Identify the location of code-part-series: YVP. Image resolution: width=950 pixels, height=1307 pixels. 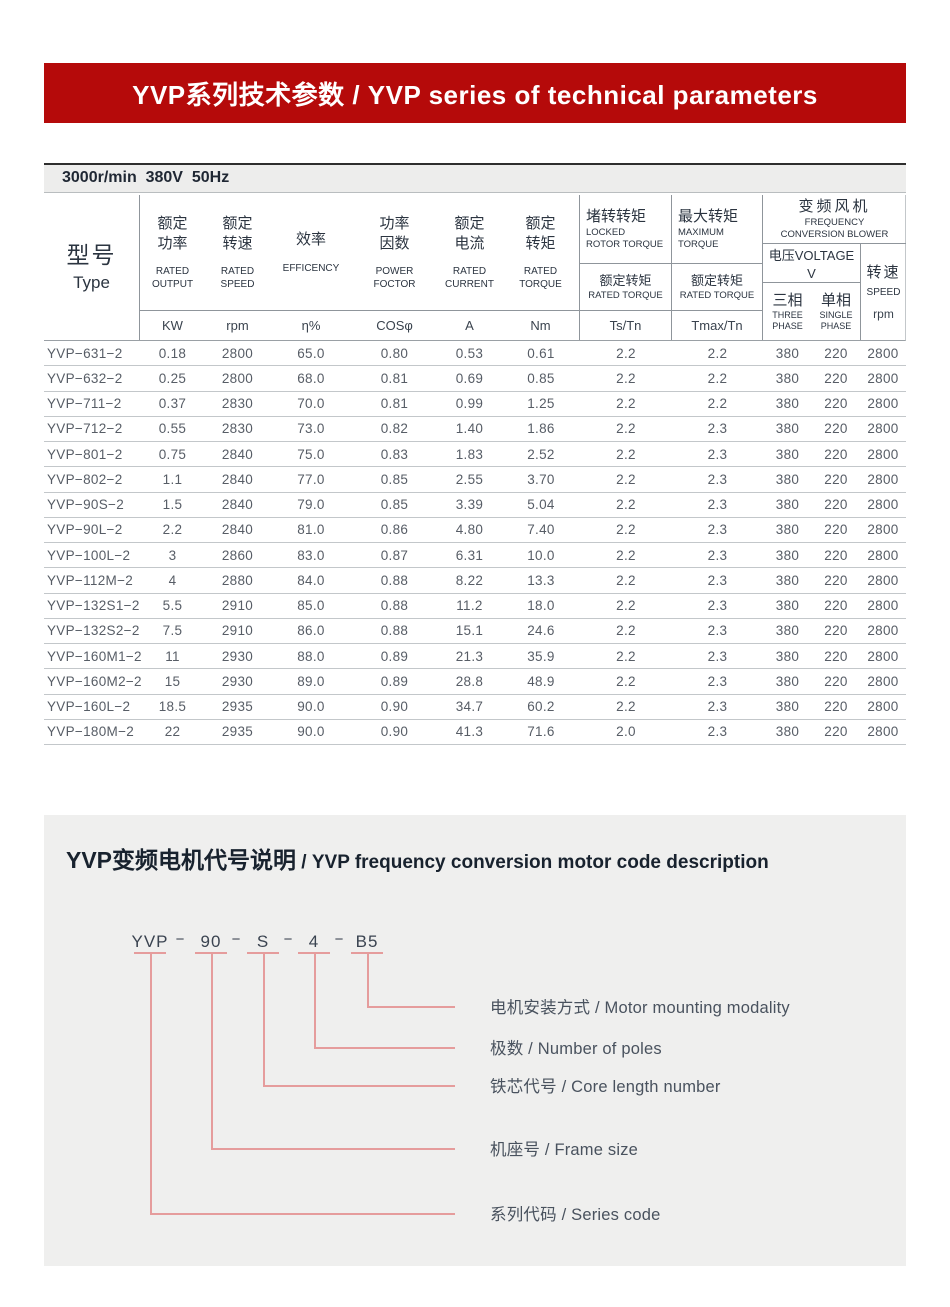
(150, 941).